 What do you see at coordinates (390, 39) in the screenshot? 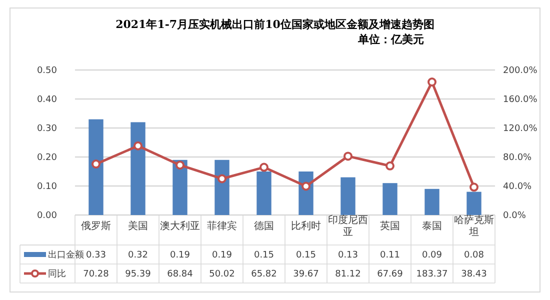
I see `chart-subtitle: 单位：亿美元` at bounding box center [390, 39].